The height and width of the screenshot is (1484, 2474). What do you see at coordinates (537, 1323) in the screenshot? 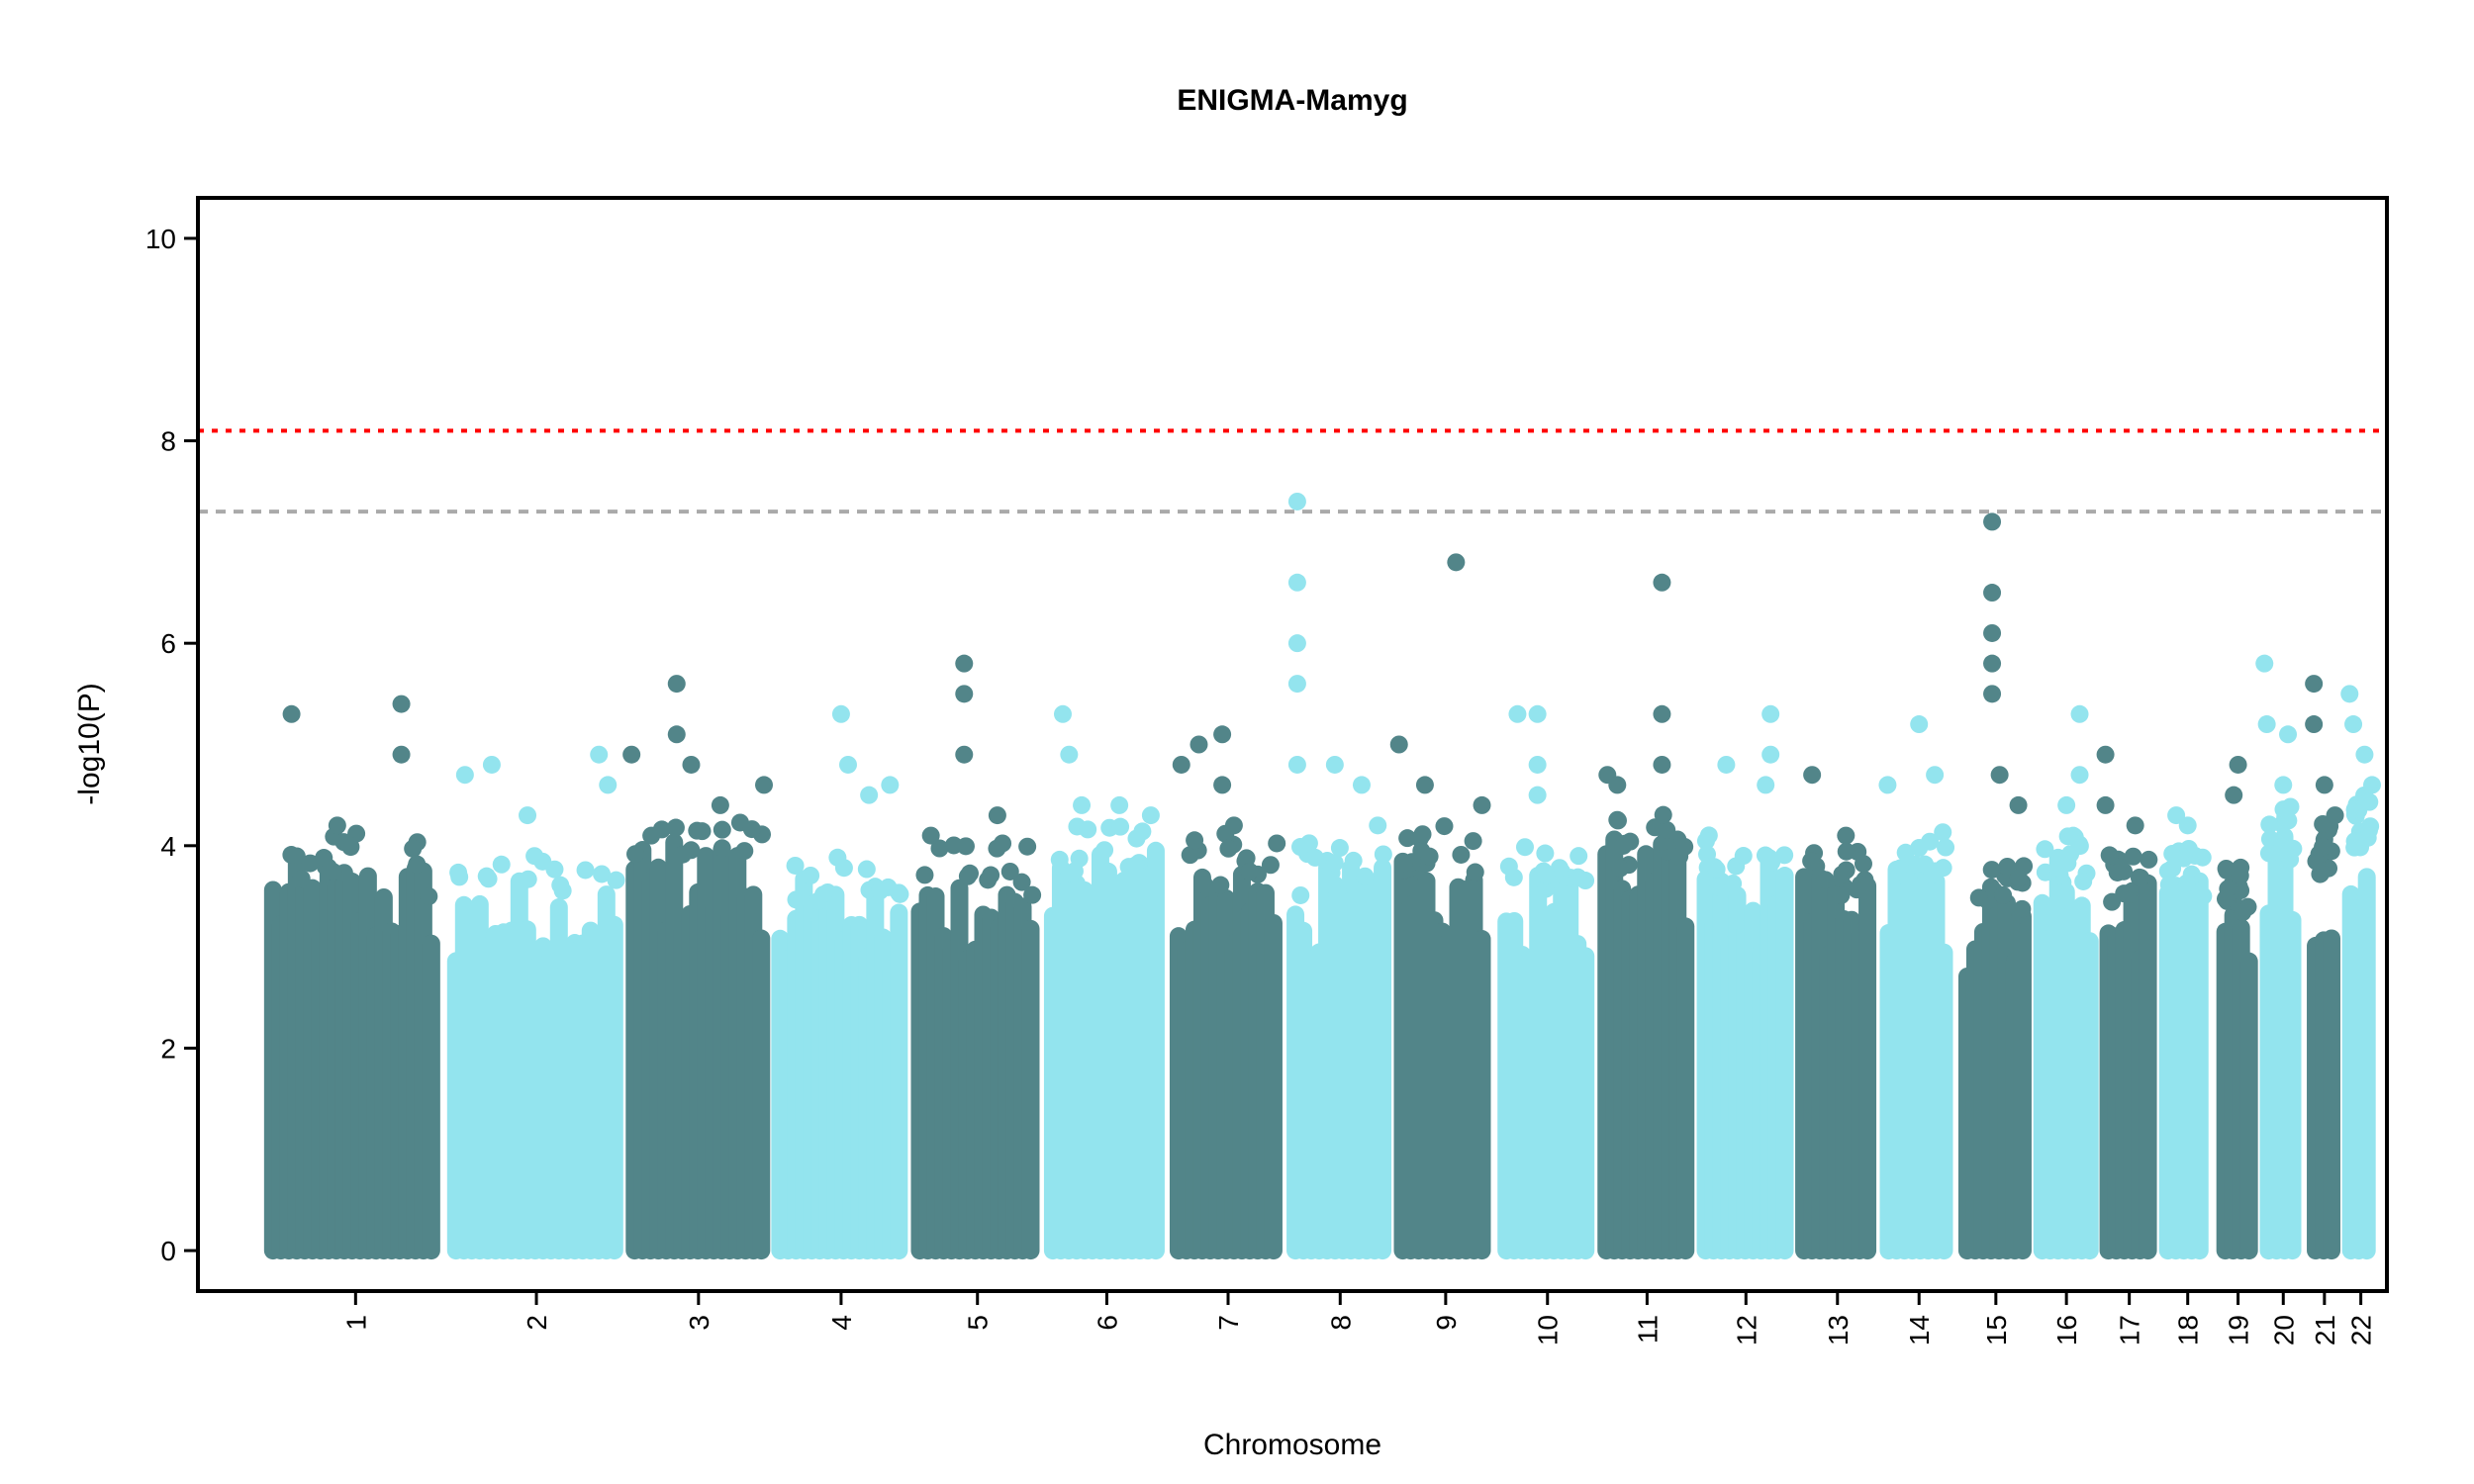
I see `x-tick-label-chr-2: 2` at bounding box center [537, 1323].